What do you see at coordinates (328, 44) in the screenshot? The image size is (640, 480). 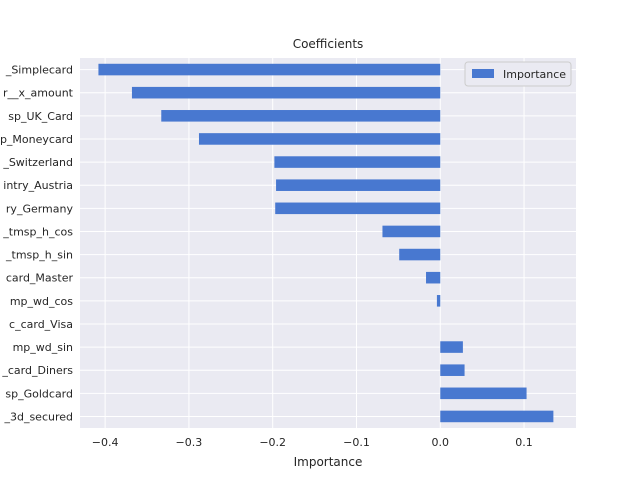 I see `chart-title: Coefficients` at bounding box center [328, 44].